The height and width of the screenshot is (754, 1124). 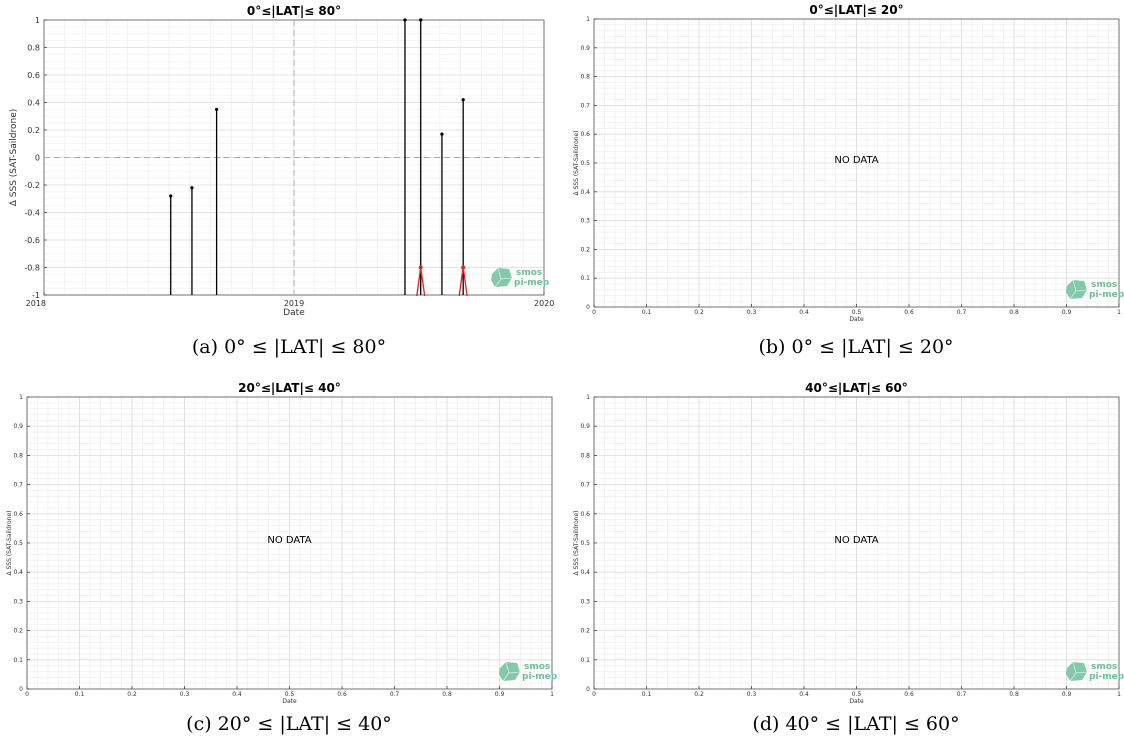 What do you see at coordinates (289, 724) in the screenshot?
I see `caption-c: (c) 20° ≤ |LAT| ≤ 40°` at bounding box center [289, 724].